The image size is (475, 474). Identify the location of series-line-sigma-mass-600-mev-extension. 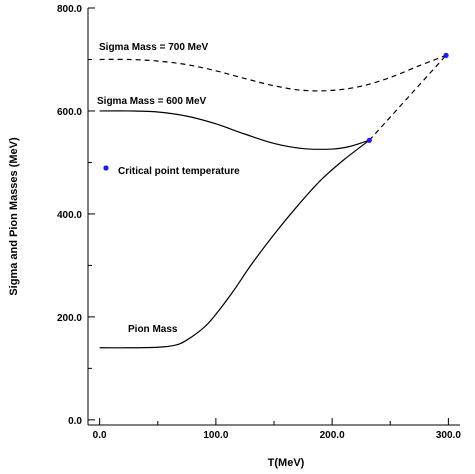
(407, 97).